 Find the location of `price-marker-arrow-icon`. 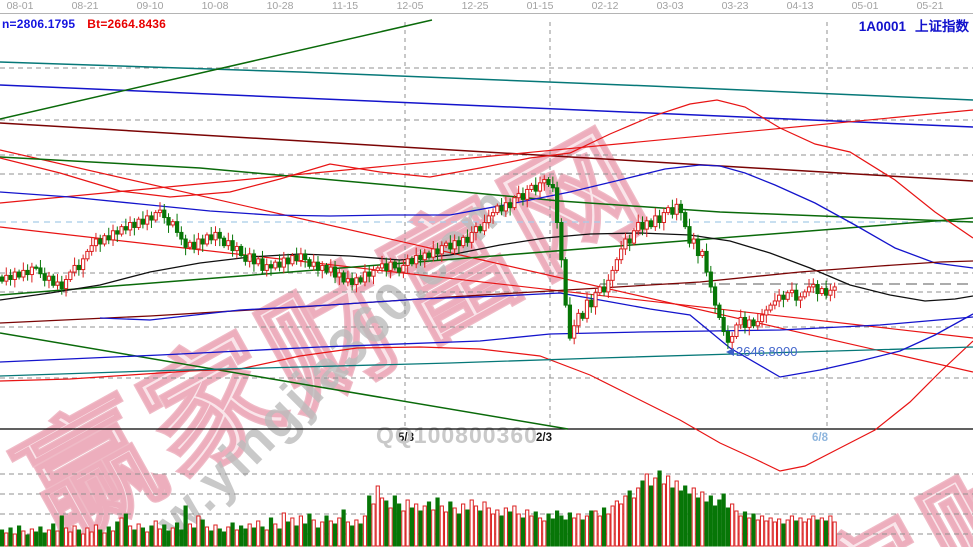

price-marker-arrow-icon is located at coordinates (730, 352).